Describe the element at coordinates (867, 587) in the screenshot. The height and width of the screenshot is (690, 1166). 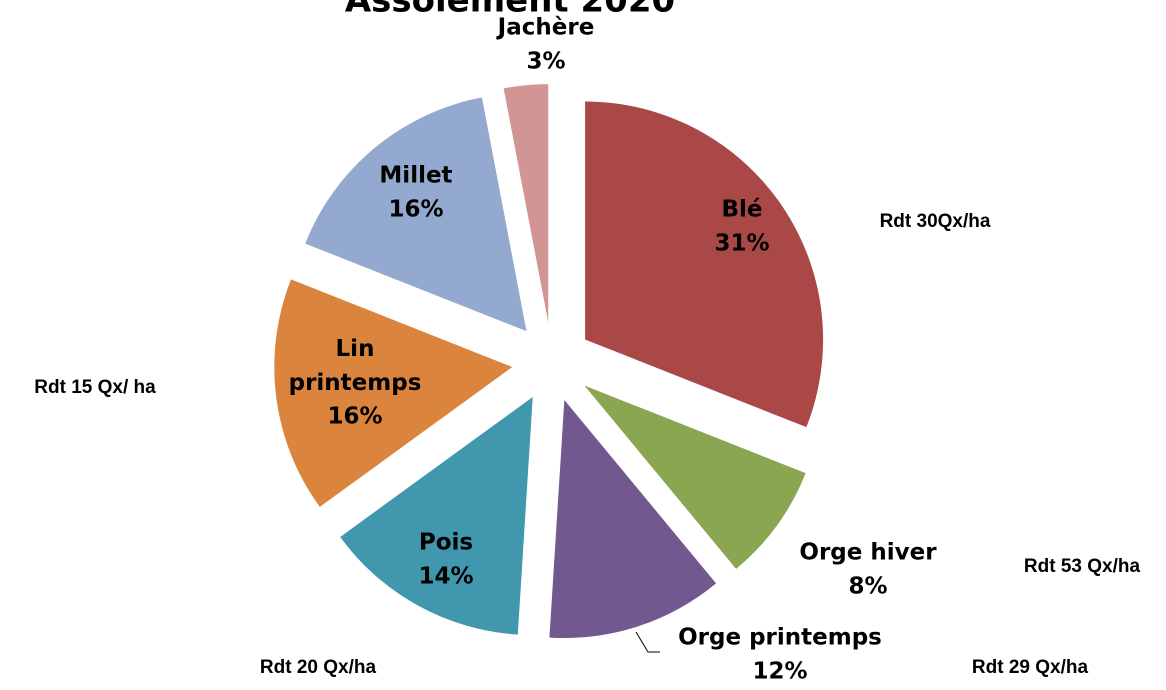
I see `slice-value: 8%` at that location.